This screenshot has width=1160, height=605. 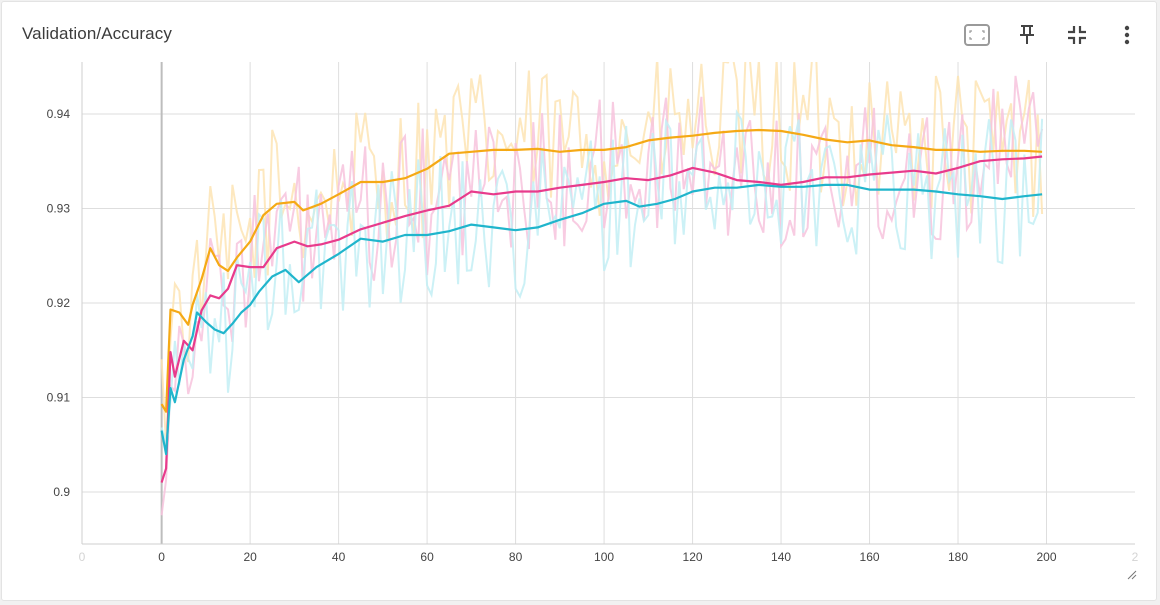 I want to click on y-tick-label: 0.94, so click(x=59, y=114).